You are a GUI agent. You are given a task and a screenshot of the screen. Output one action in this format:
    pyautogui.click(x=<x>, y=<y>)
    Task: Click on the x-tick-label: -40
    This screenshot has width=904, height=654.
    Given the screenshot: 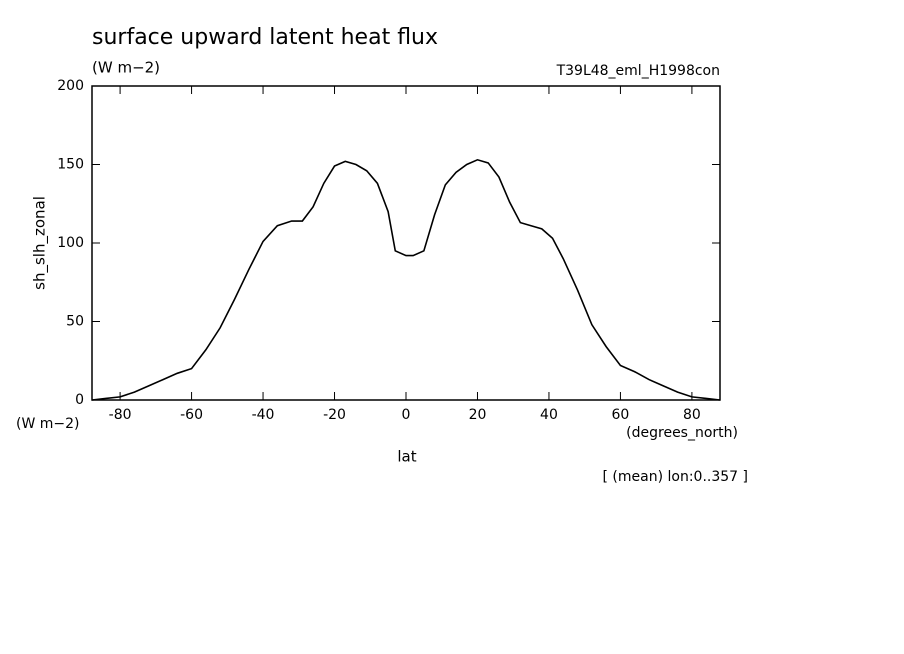 What is the action you would take?
    pyautogui.click(x=263, y=415)
    